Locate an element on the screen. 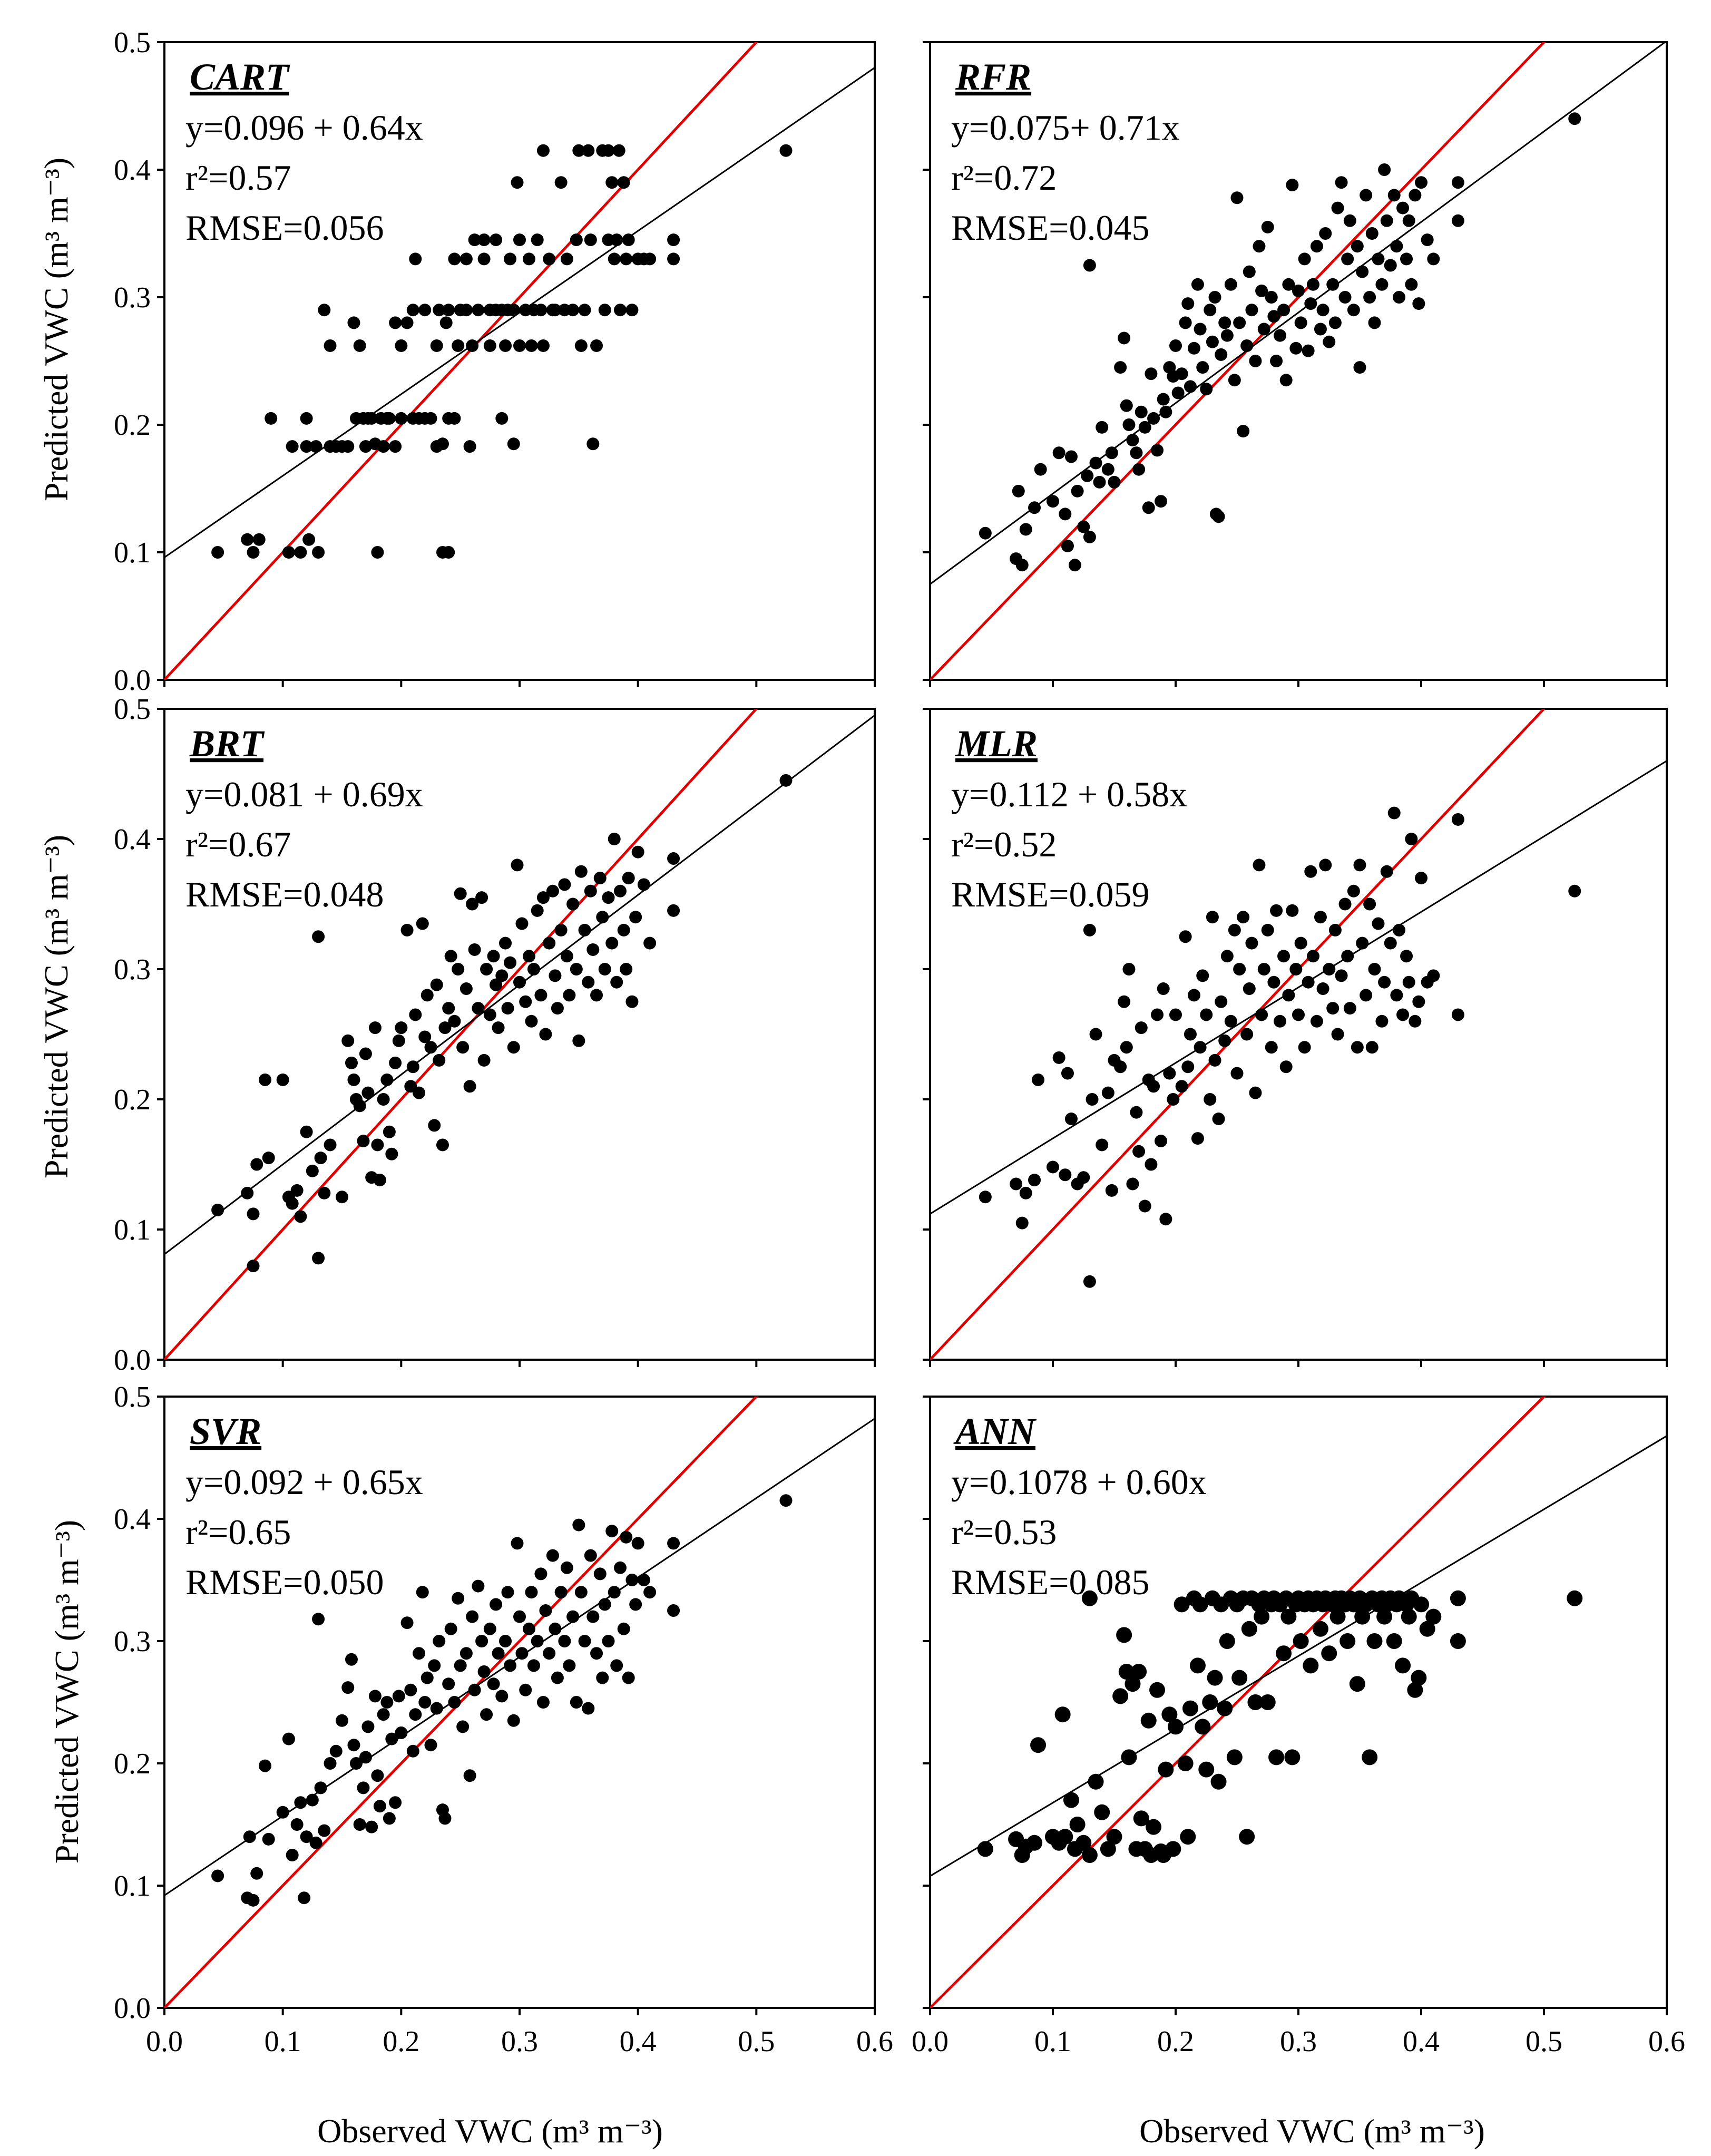  regression-equation: y=0.092 + 0.65x is located at coordinates (304, 1482).